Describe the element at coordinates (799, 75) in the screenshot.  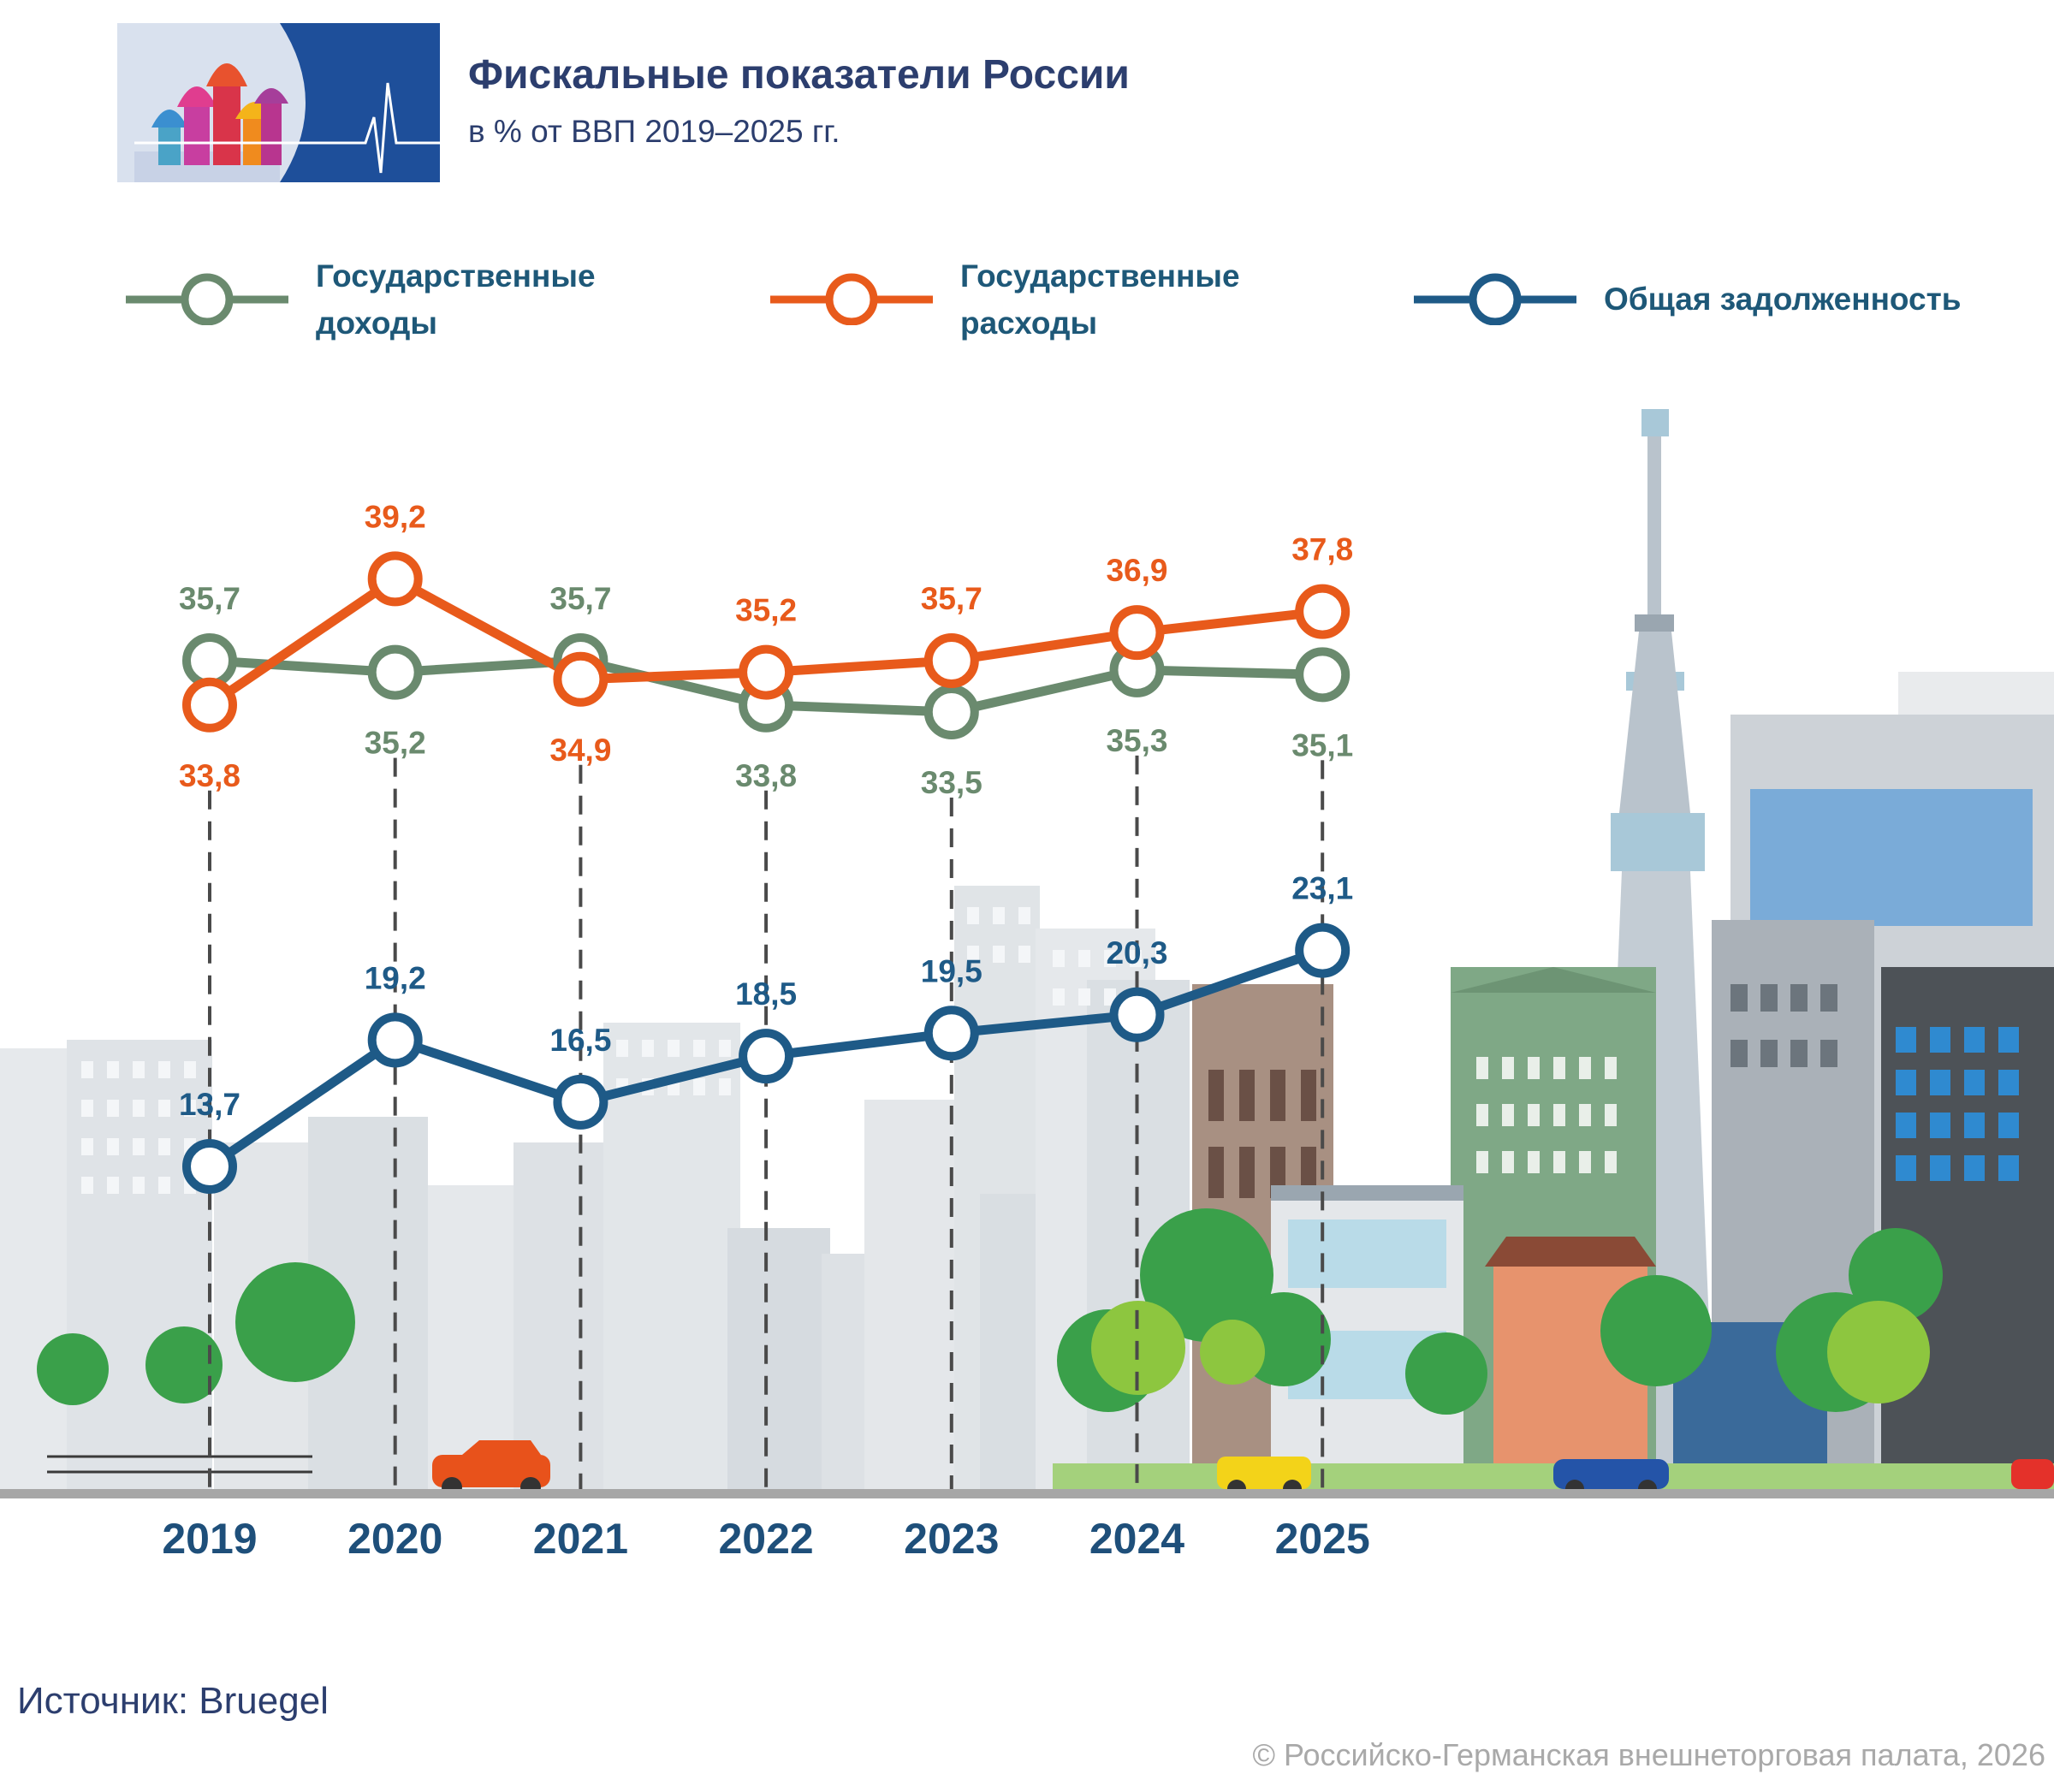
I see `chart-title: Фискальные показатели России` at that location.